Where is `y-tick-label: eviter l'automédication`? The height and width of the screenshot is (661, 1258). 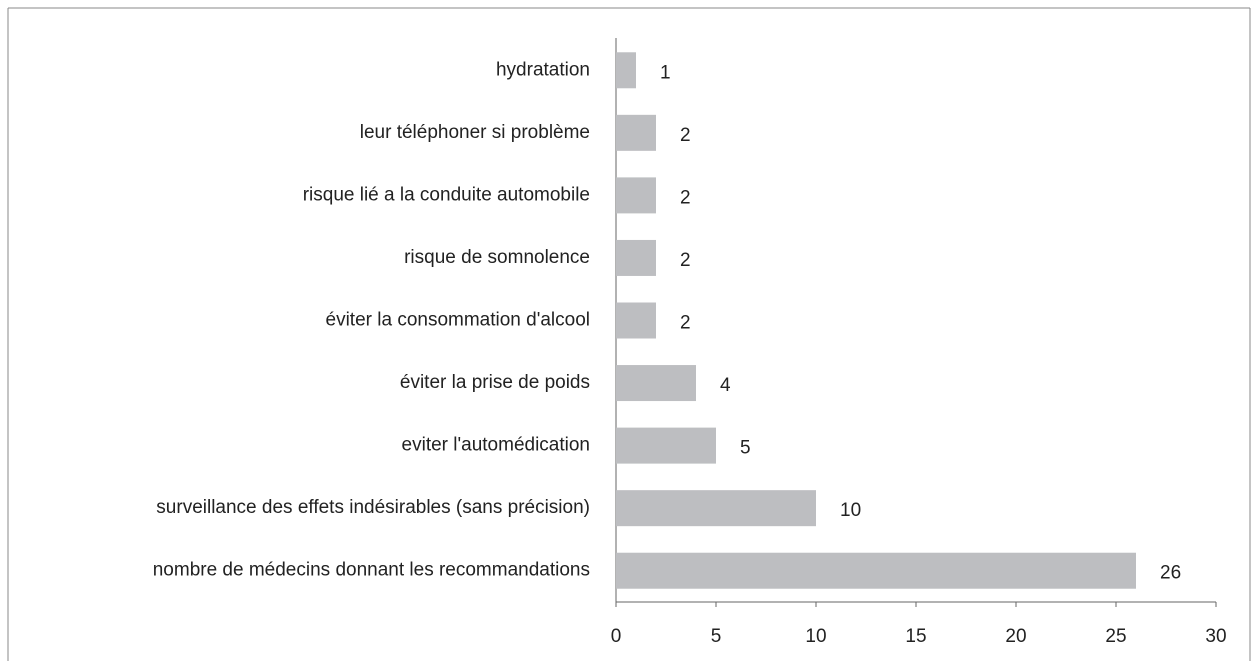
y-tick-label: eviter l'automédication is located at coordinates (496, 445).